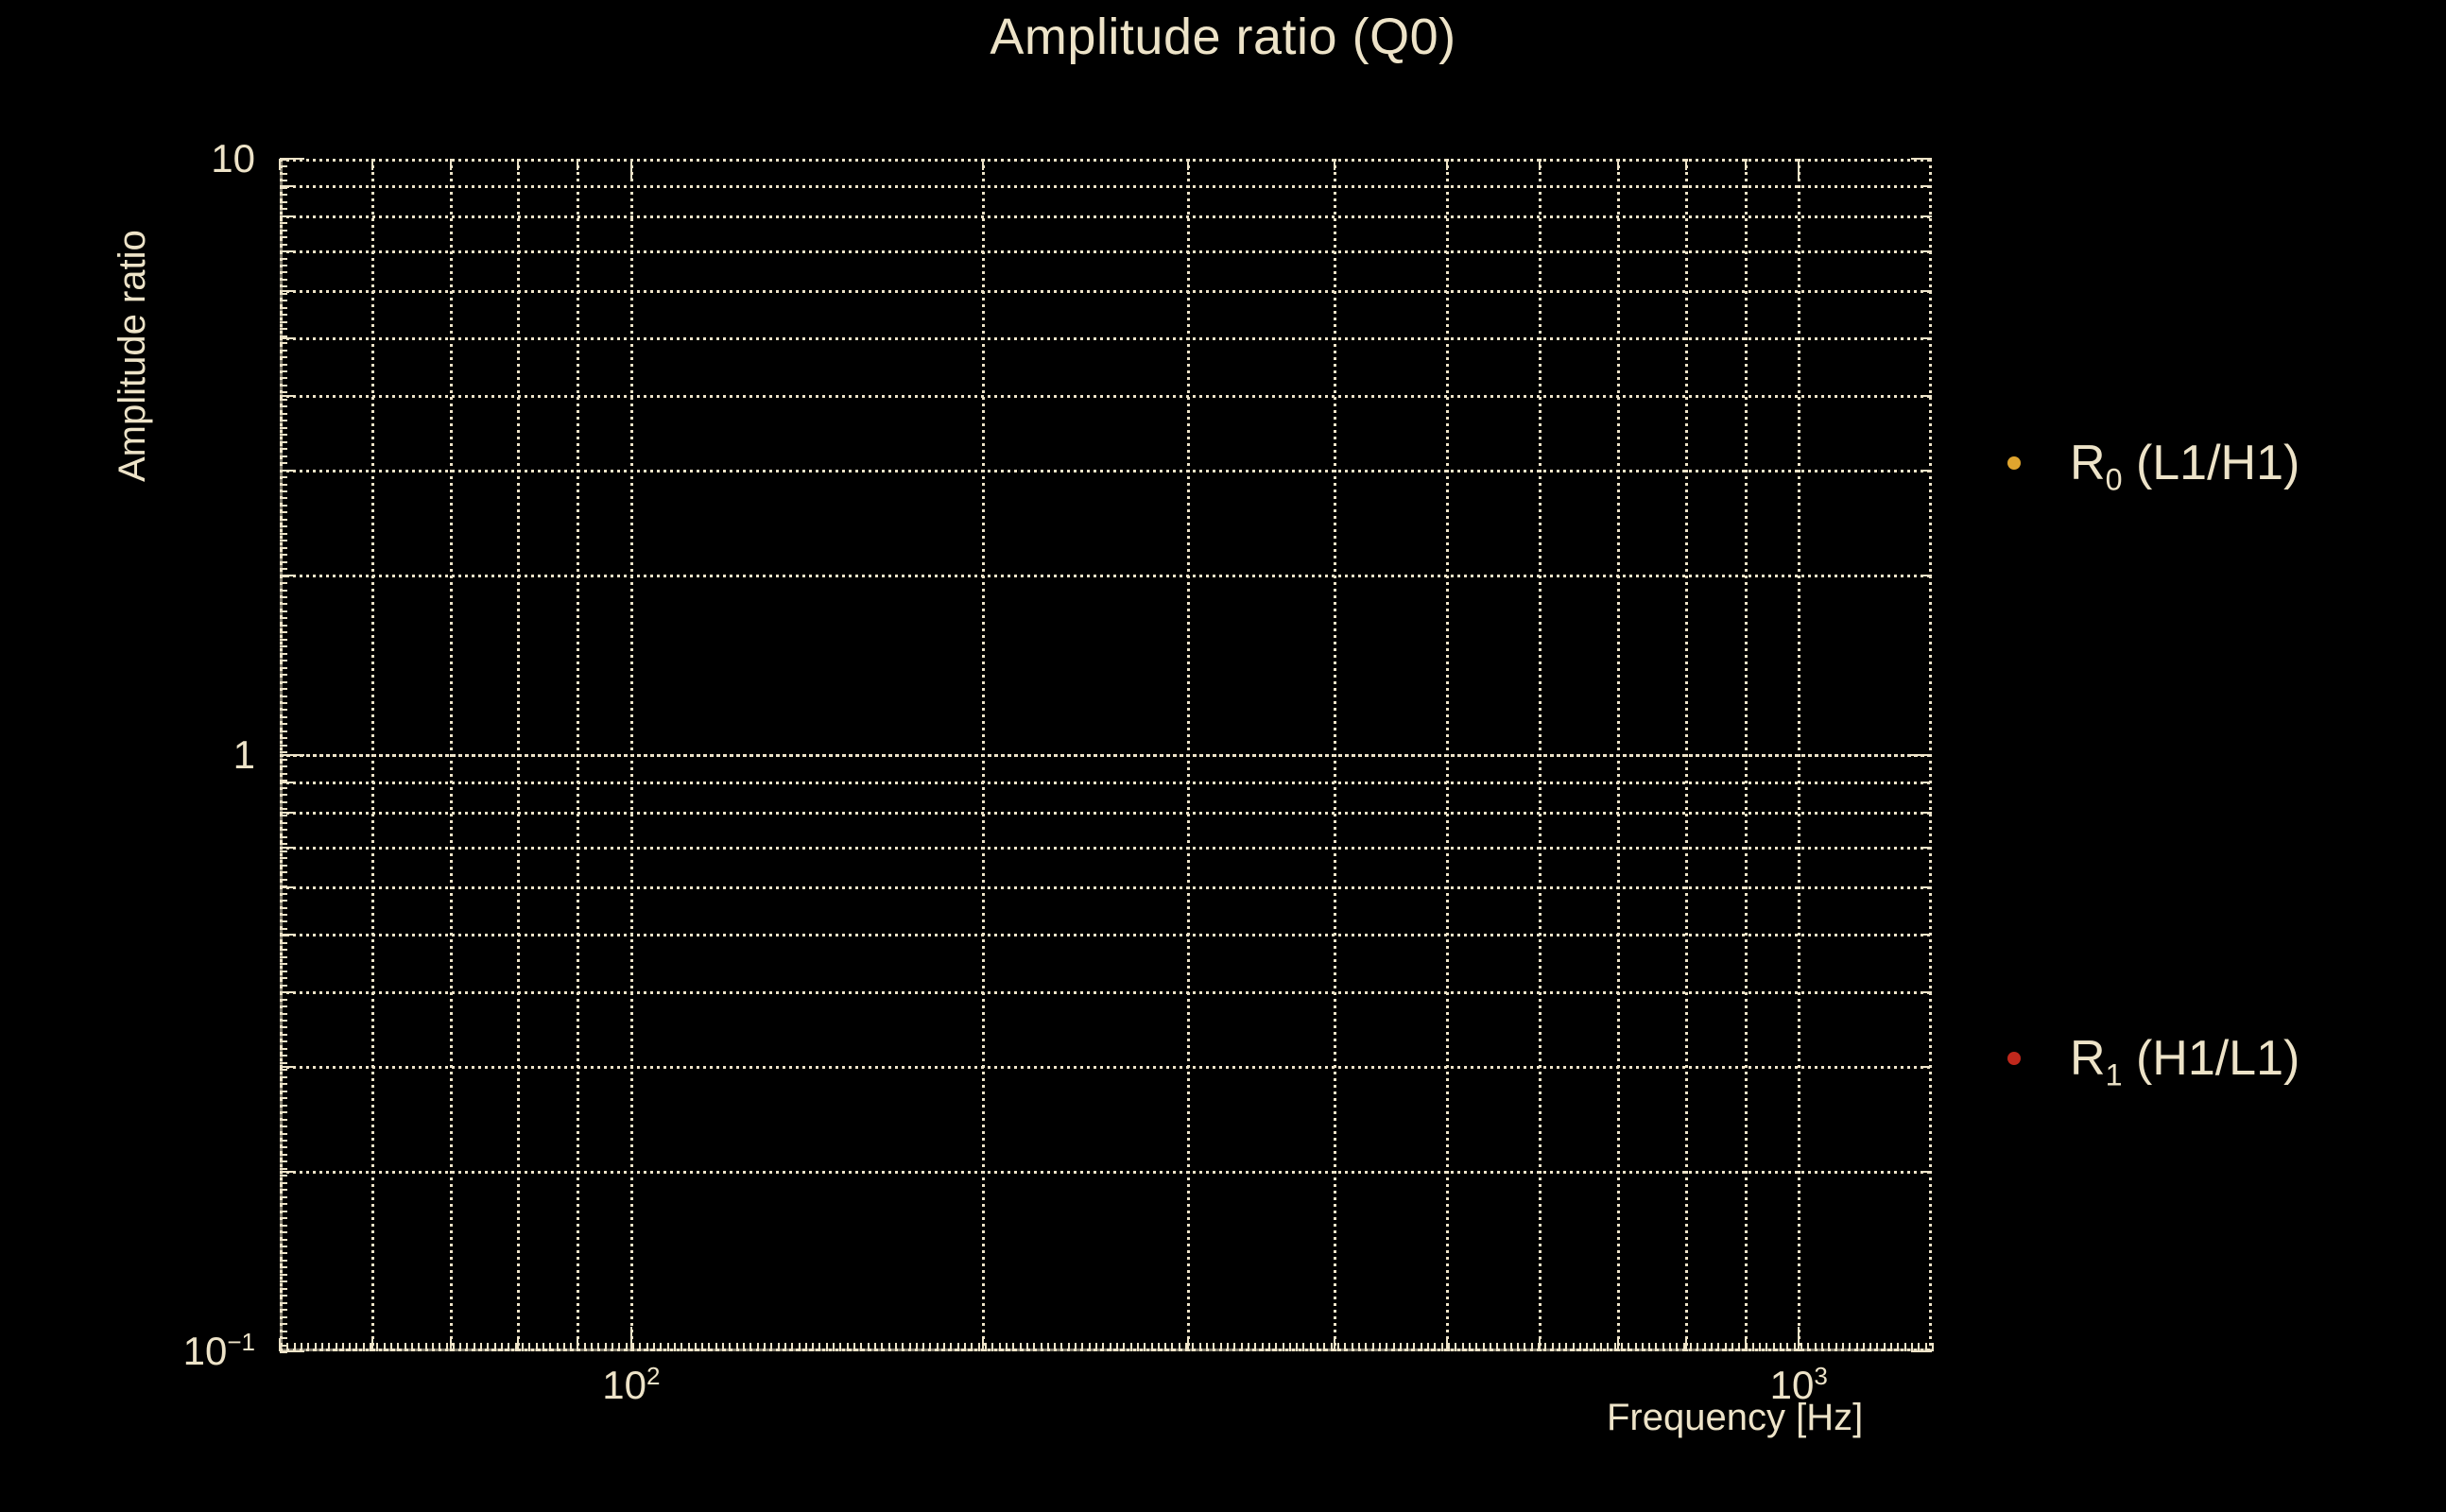 The image size is (2446, 1512). I want to click on legend-entry-0: R0 (L1/H1), so click(2153, 466).